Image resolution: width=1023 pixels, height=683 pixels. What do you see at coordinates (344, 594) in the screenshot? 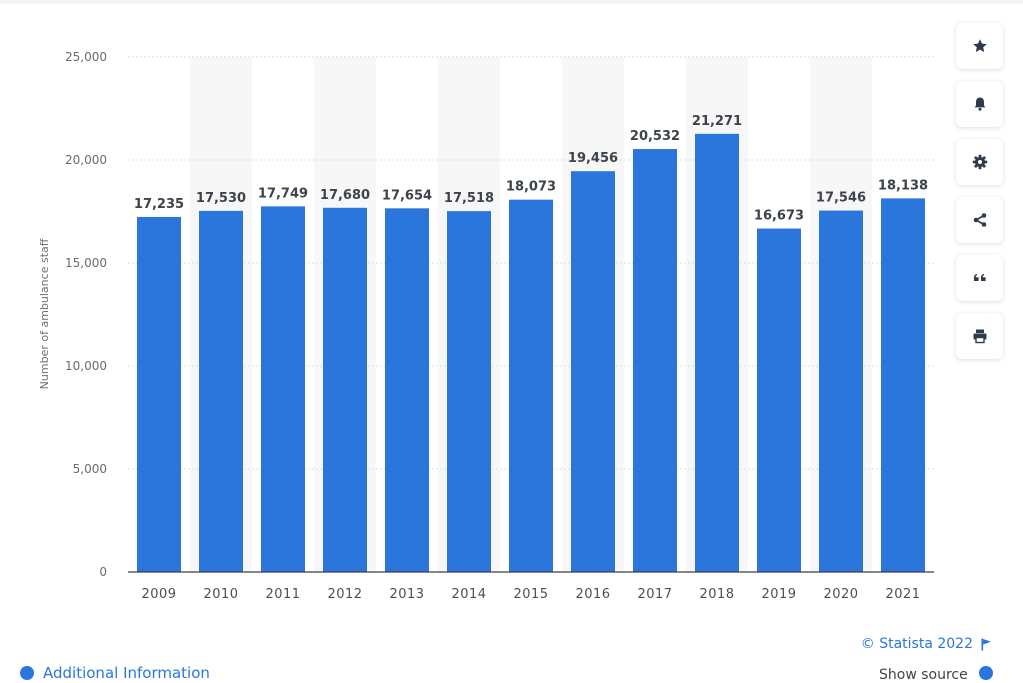
I see `x-tick-label: 2012` at bounding box center [344, 594].